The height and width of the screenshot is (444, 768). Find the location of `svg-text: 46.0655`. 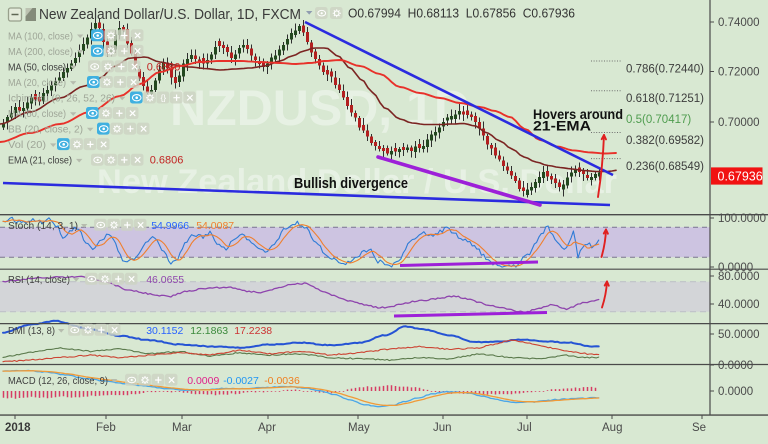

svg-text: 46.0655 is located at coordinates (165, 280).